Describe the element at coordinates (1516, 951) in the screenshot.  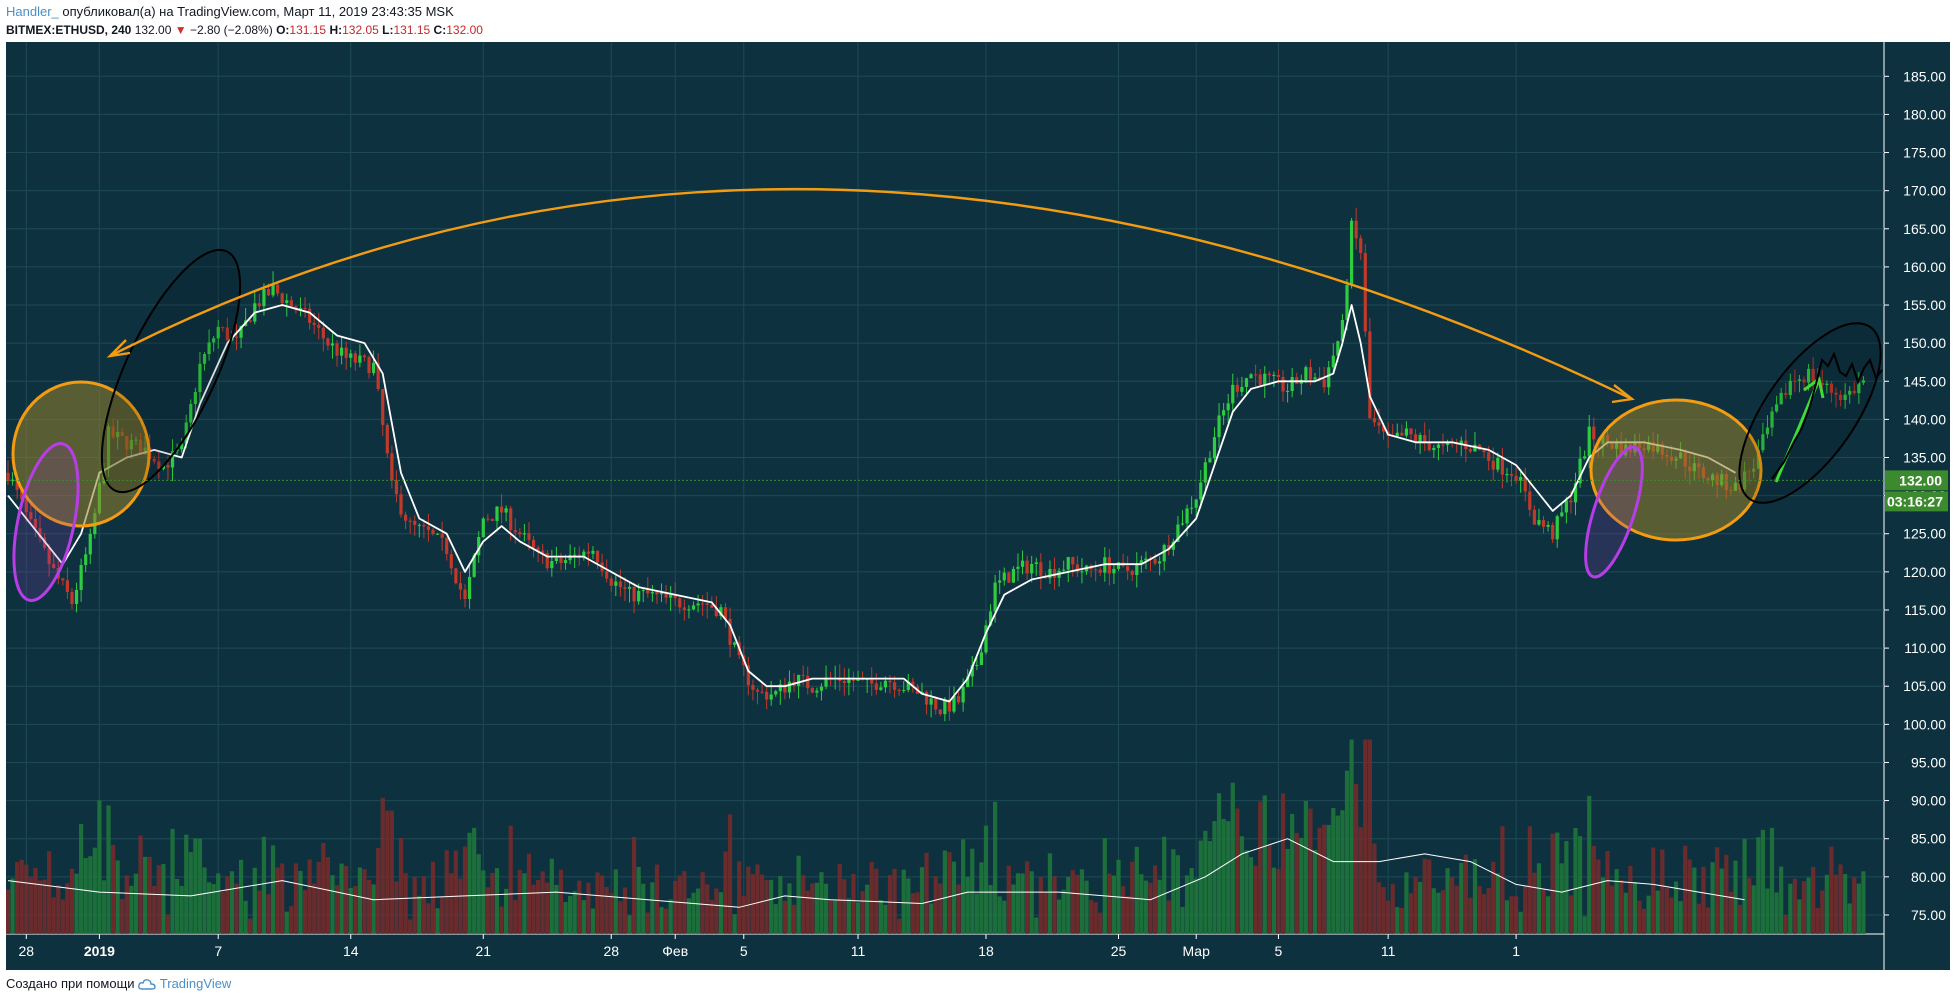
I see `x-tick-label: 1` at that location.